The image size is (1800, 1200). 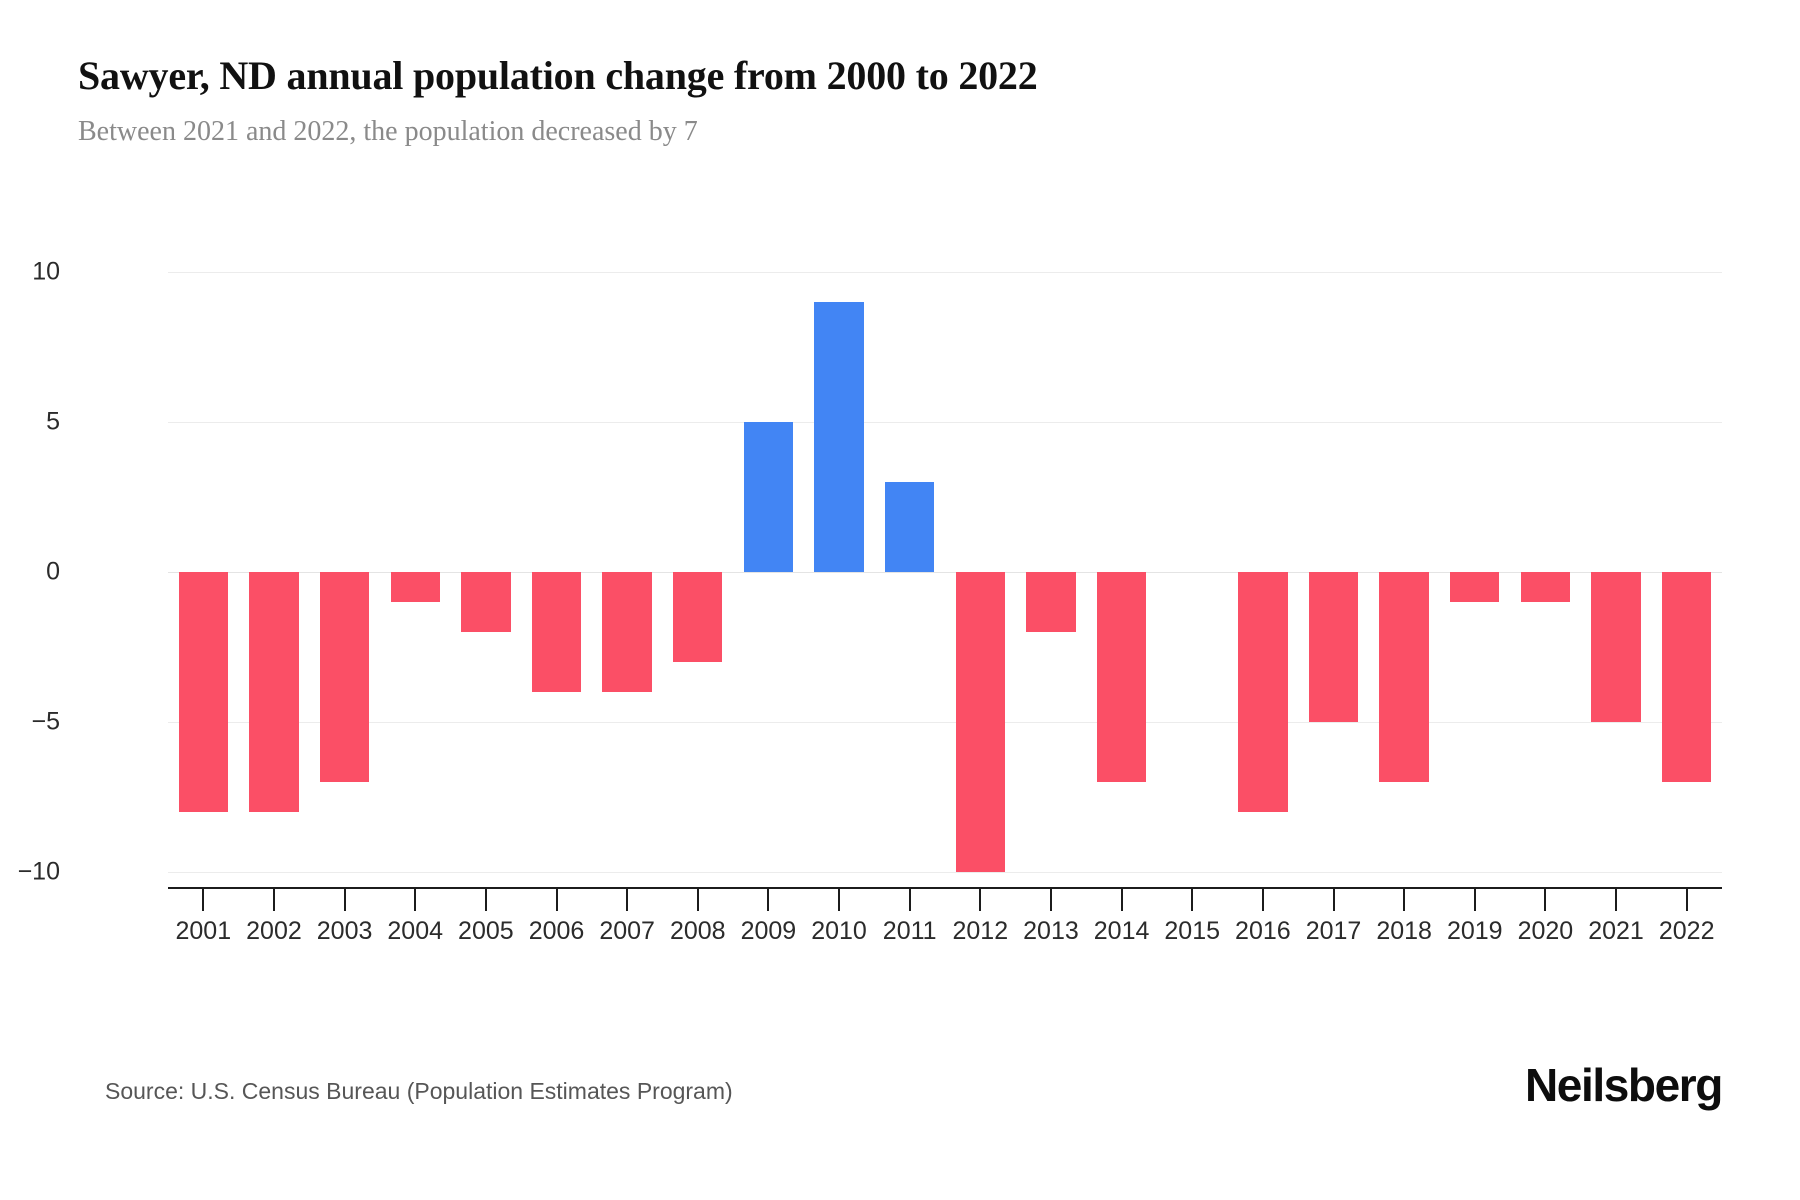 What do you see at coordinates (627, 900) in the screenshot?
I see `x-tick-2007` at bounding box center [627, 900].